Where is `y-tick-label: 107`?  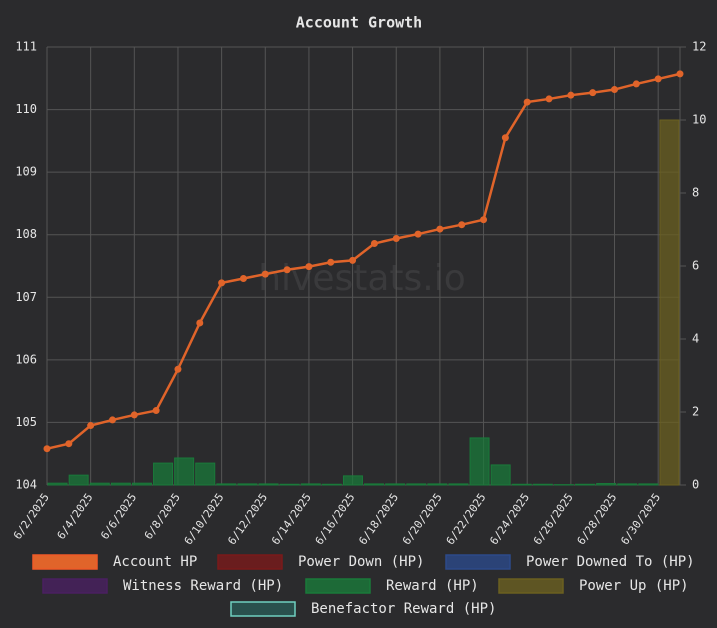 y-tick-label: 107 is located at coordinates (26, 297).